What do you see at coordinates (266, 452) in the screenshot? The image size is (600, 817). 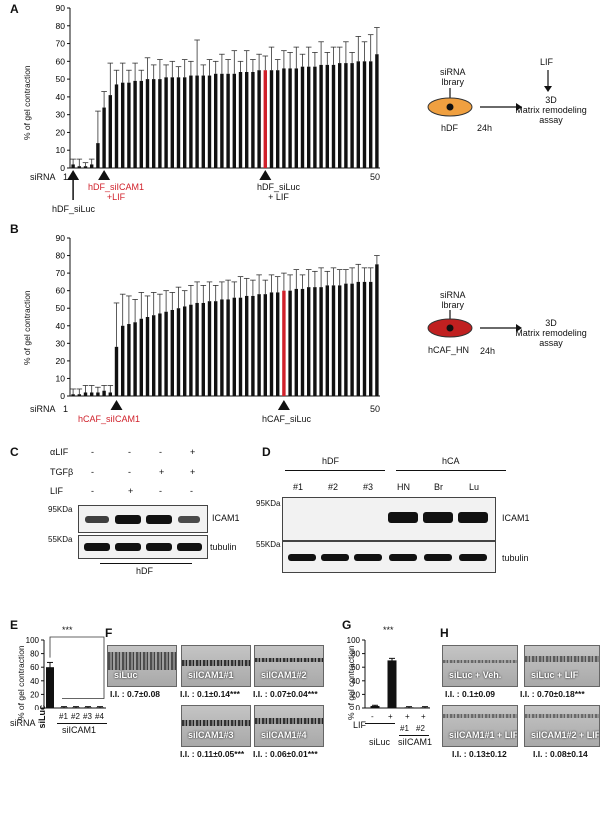 I see `panel-letter-d: D` at bounding box center [266, 452].